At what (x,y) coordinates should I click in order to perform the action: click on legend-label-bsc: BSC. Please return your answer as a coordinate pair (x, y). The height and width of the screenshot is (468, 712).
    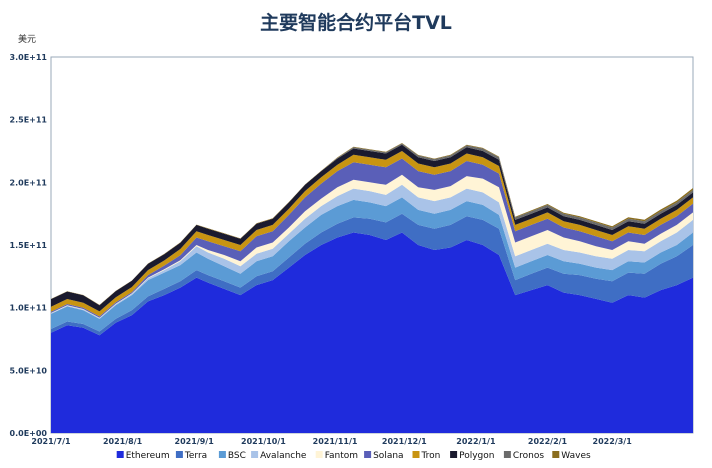
    Looking at the image, I should click on (237, 456).